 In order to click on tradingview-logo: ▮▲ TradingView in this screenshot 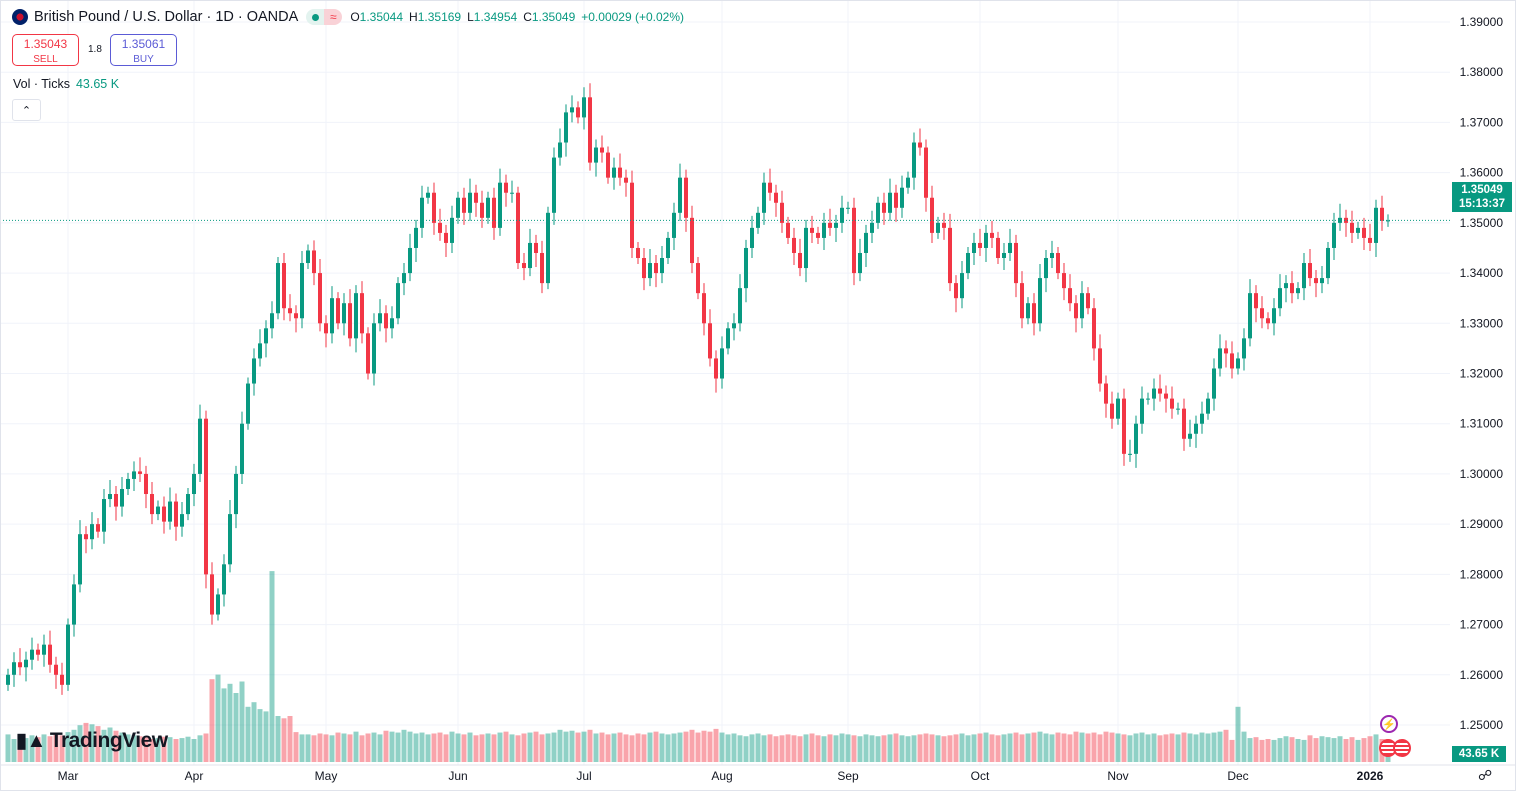, I will do `click(92, 740)`.